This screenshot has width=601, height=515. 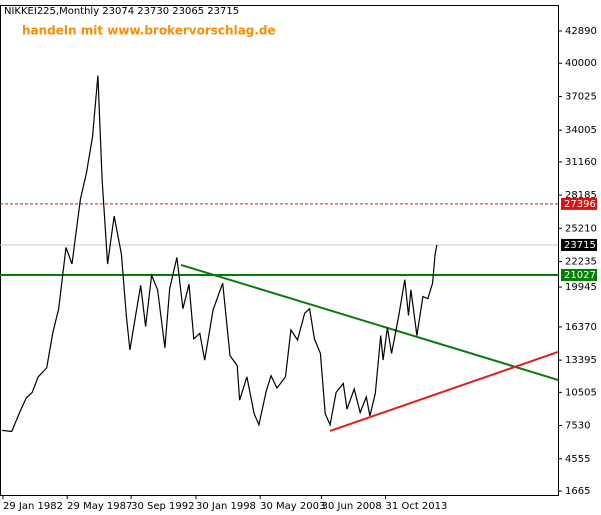 I want to click on level-label: 21027, so click(x=580, y=275).